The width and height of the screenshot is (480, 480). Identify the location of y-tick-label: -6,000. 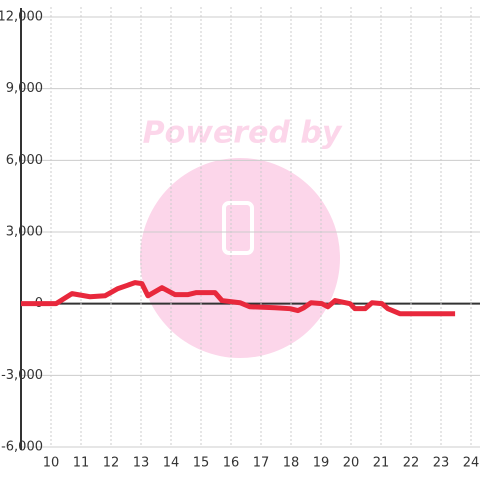
(22, 447).